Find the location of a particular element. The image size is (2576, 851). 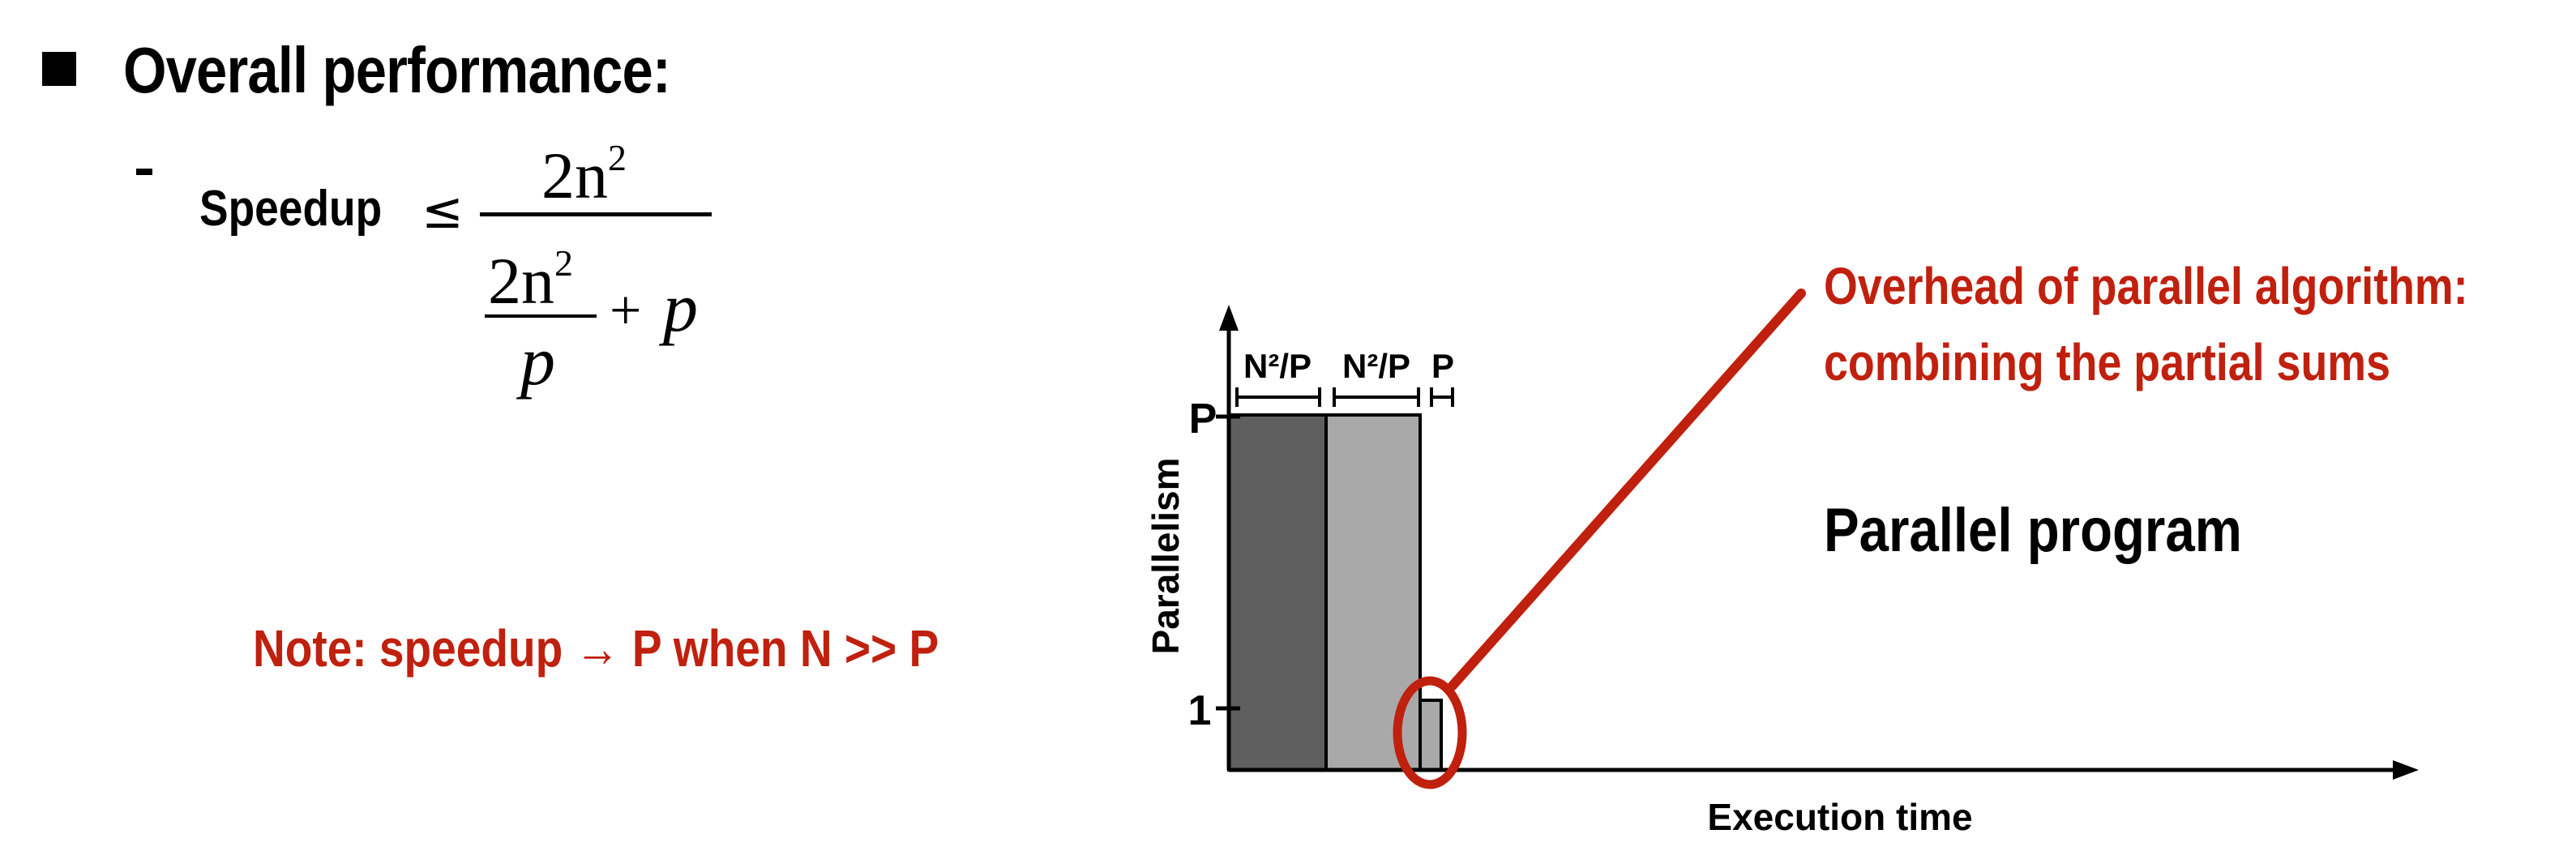

y-axis-label: Parallelism is located at coordinates (1166, 556).